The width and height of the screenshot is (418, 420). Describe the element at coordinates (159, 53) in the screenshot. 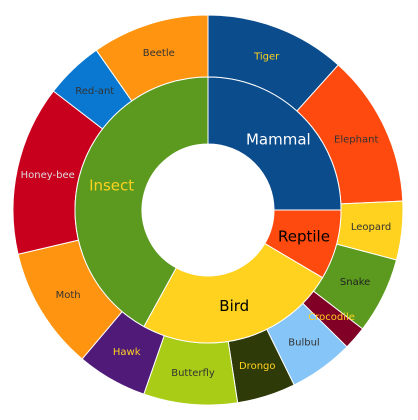

I see `outer-label-beetle: Beetle` at that location.